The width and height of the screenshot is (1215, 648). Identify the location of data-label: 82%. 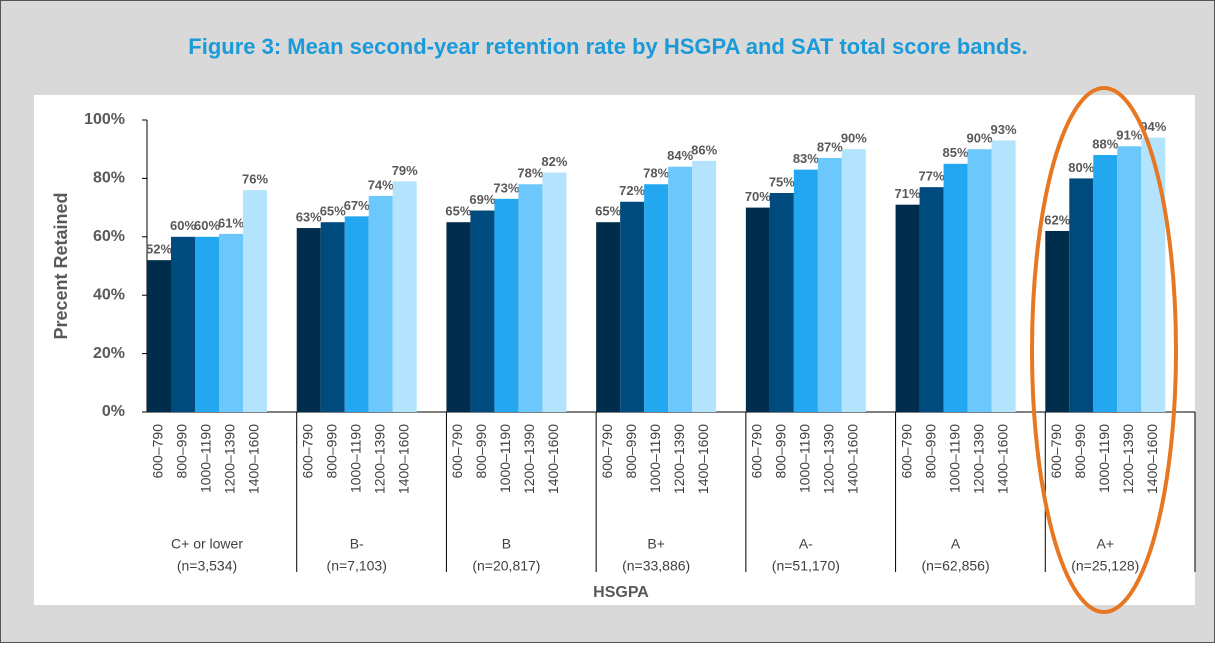
(554, 161).